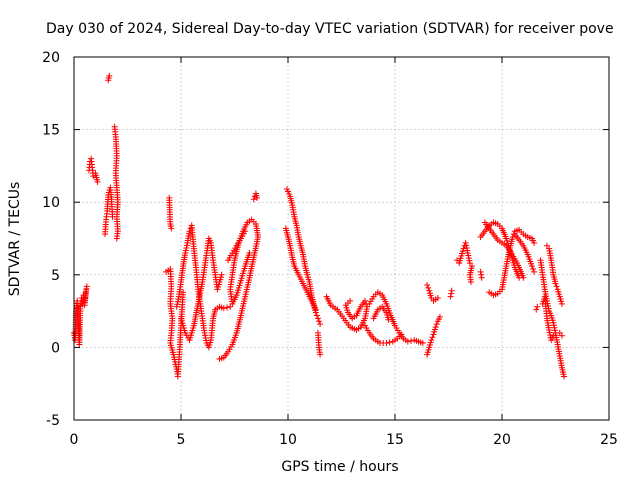 This screenshot has width=640, height=480. I want to click on x-tick-label: 15, so click(395, 440).